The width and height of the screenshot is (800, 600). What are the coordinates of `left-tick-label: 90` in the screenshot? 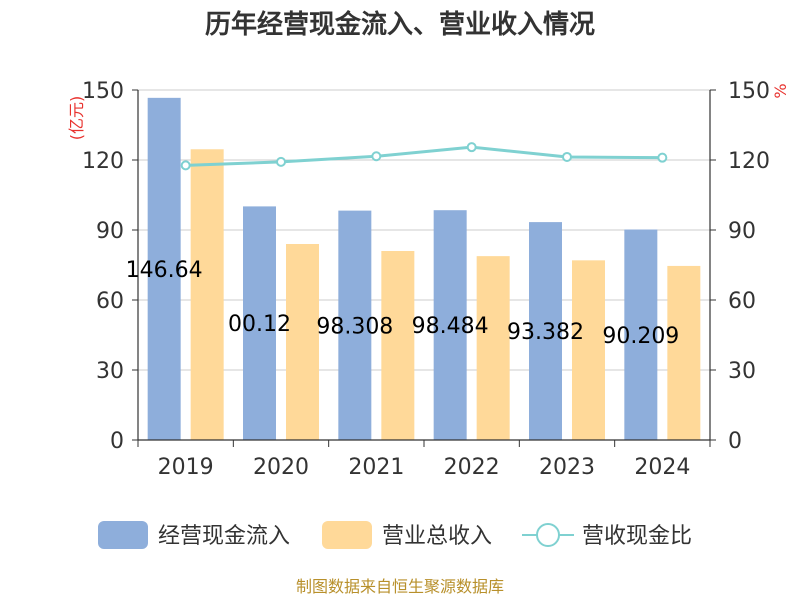 It's located at (110, 231).